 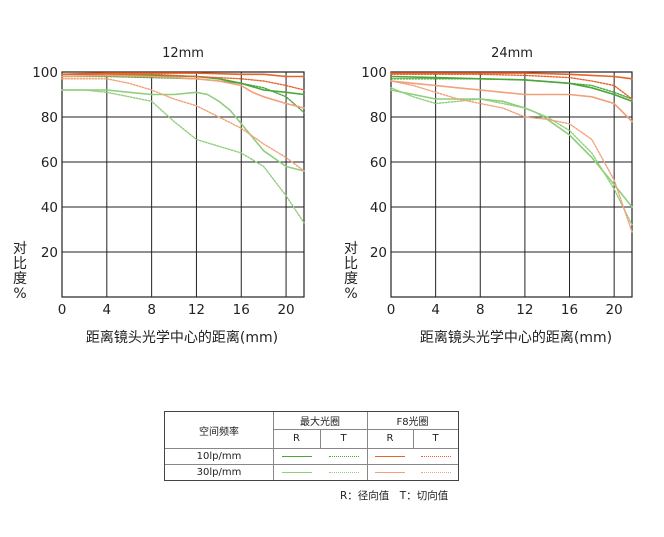 What do you see at coordinates (183, 53) in the screenshot?
I see `chart-title: 12mm` at bounding box center [183, 53].